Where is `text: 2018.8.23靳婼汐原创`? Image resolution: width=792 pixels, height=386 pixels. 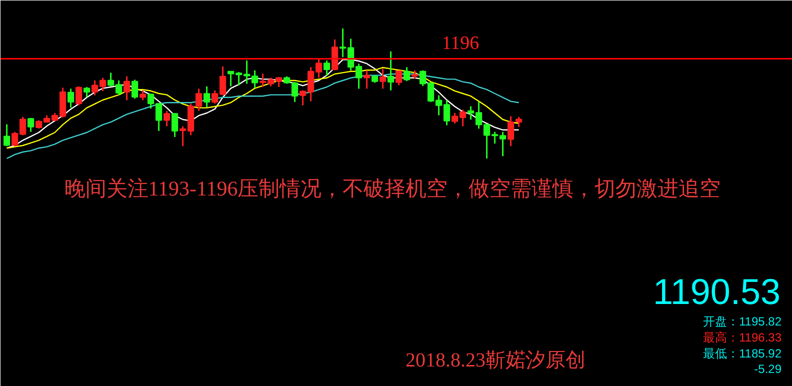 text: 2018.8.23靳婼汐原创 is located at coordinates (496, 361).